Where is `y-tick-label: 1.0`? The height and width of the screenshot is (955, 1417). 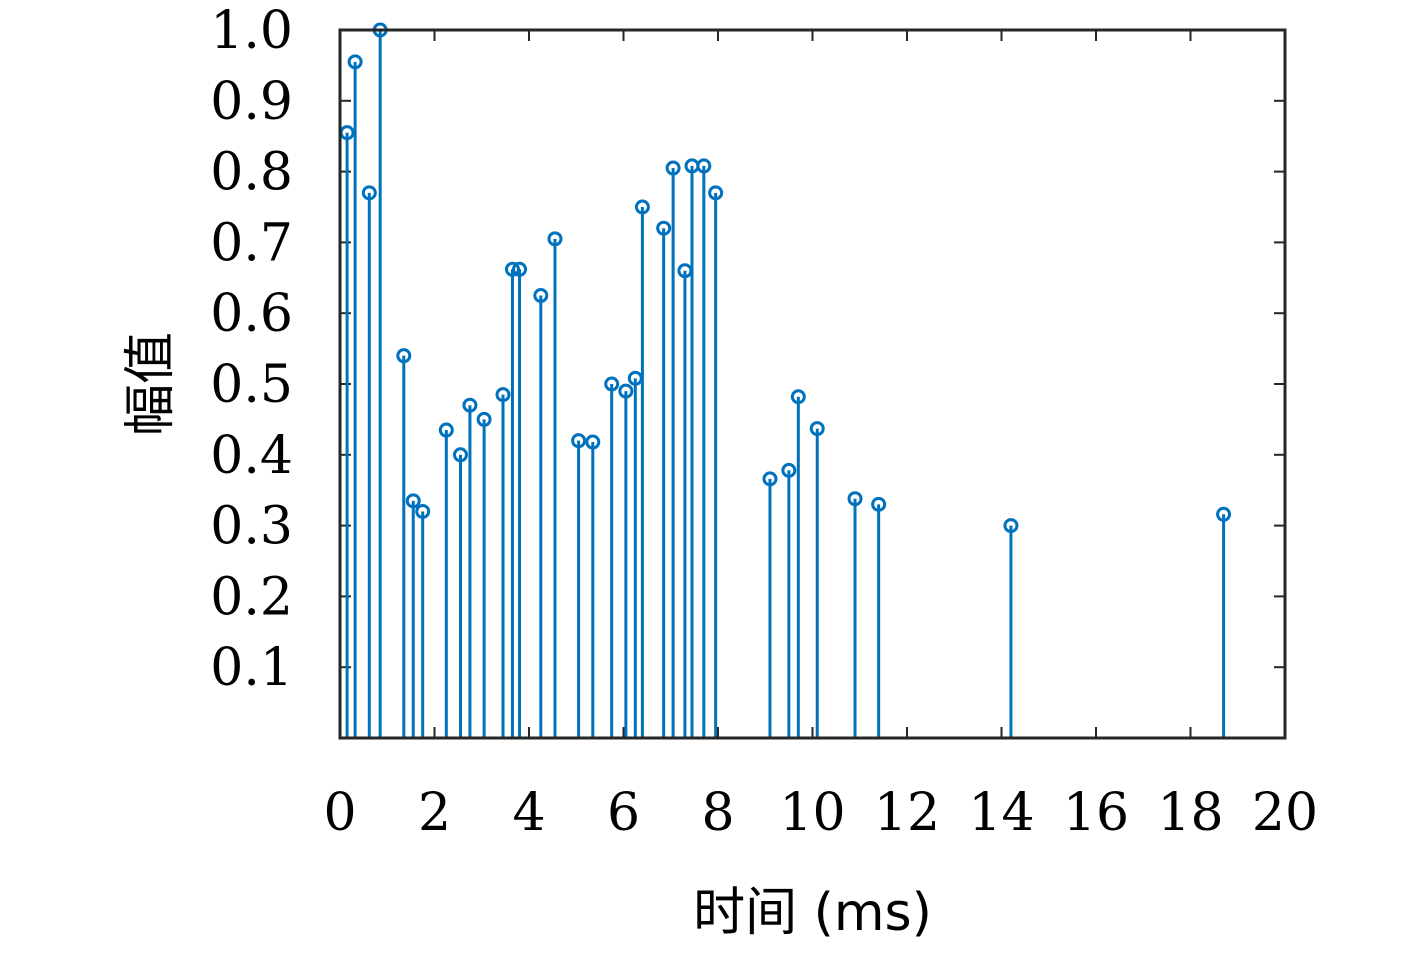 y-tick-label: 1.0 is located at coordinates (251, 31).